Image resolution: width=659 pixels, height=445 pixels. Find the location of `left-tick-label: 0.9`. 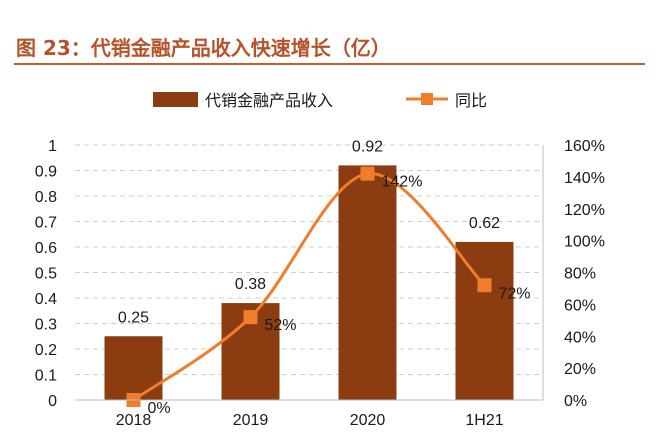

left-tick-label: 0.9 is located at coordinates (46, 172).